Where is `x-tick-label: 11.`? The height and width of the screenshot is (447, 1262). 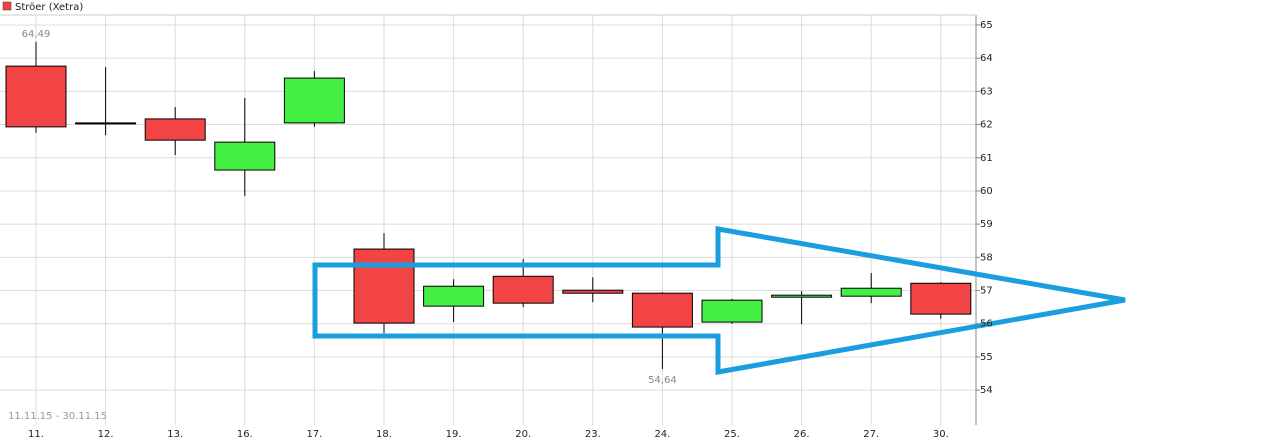 x-tick-label: 11. is located at coordinates (36, 434).